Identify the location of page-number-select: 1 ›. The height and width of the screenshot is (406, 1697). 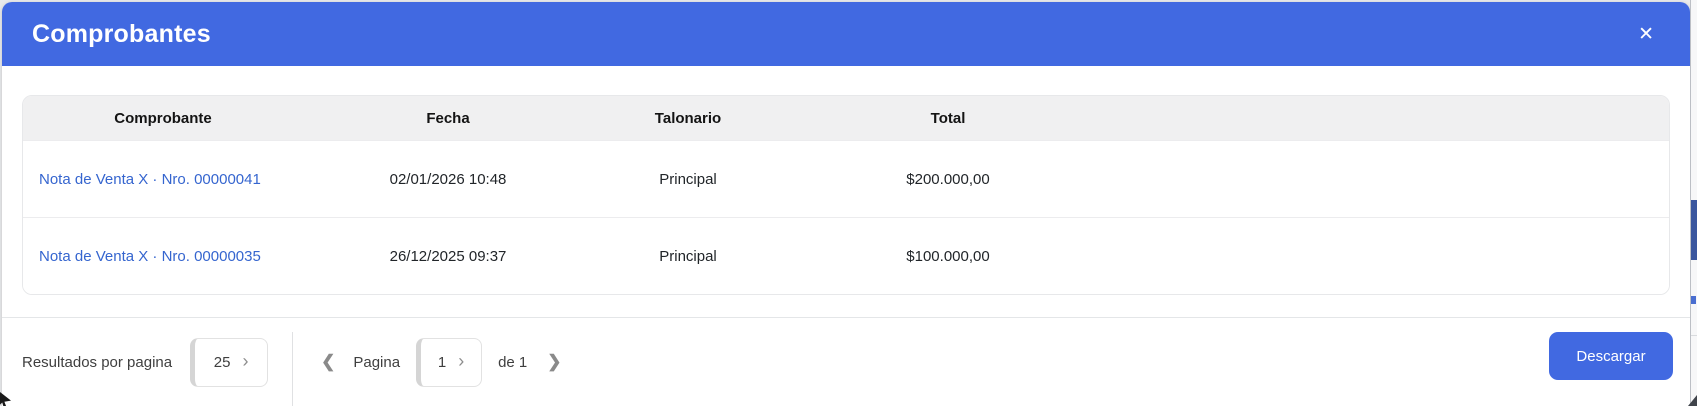
(449, 362).